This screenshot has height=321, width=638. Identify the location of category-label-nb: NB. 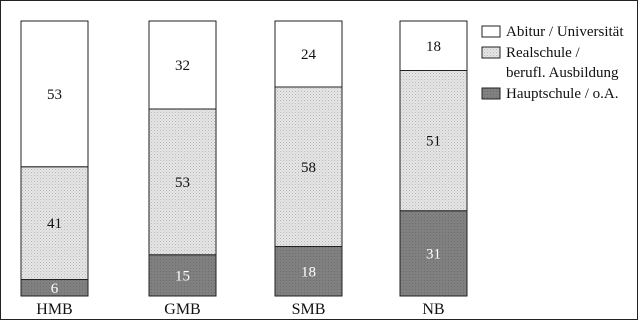
(433, 309).